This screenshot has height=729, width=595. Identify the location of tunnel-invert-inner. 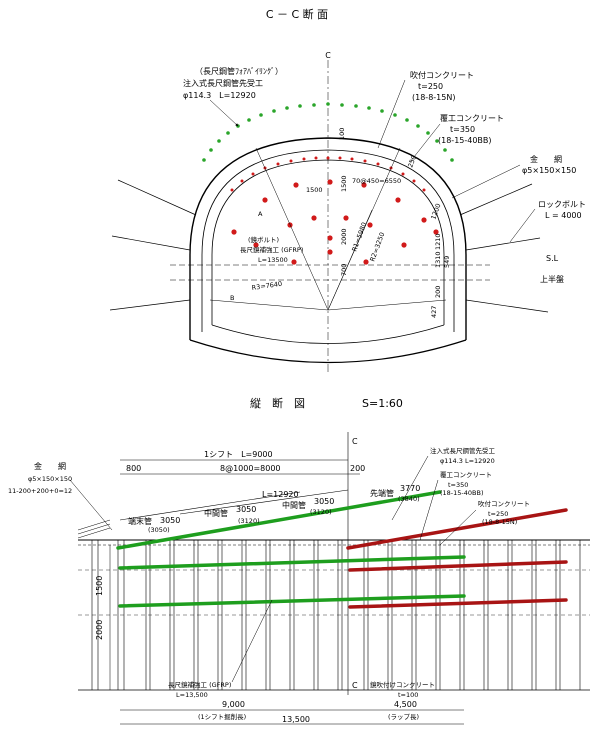
(328, 334).